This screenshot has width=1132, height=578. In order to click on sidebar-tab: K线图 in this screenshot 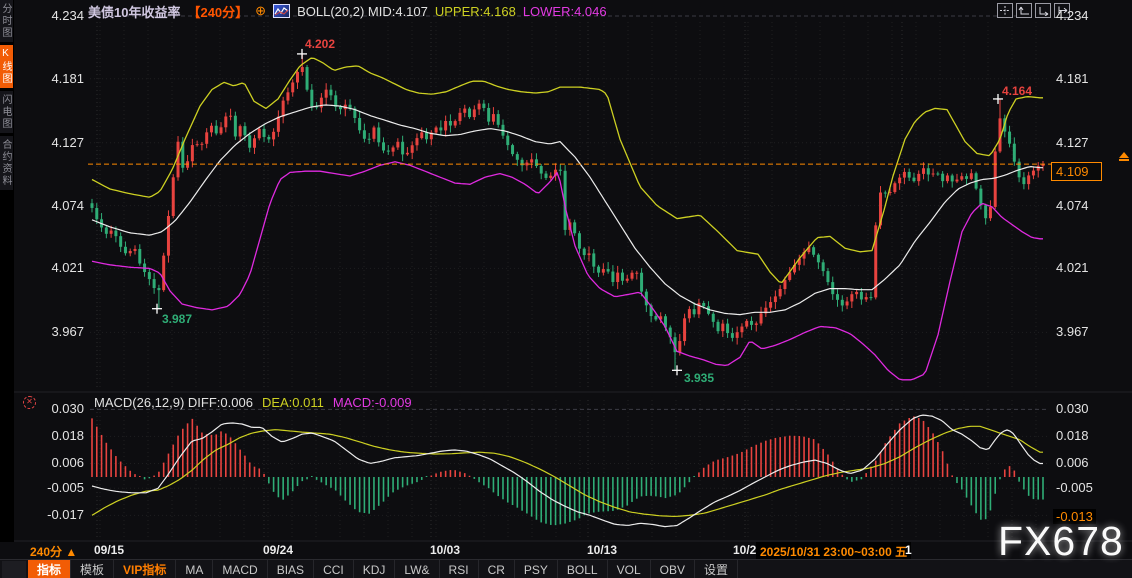, I will do `click(6, 66)`.